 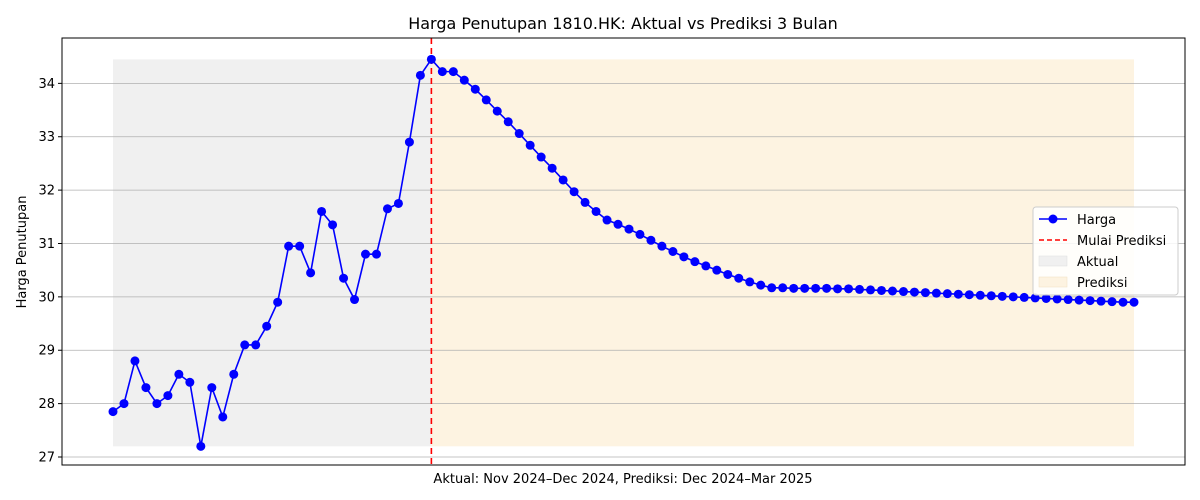 I want to click on legend-item-mulai-prediksi: Mulai Prediksi, so click(x=1121, y=241).